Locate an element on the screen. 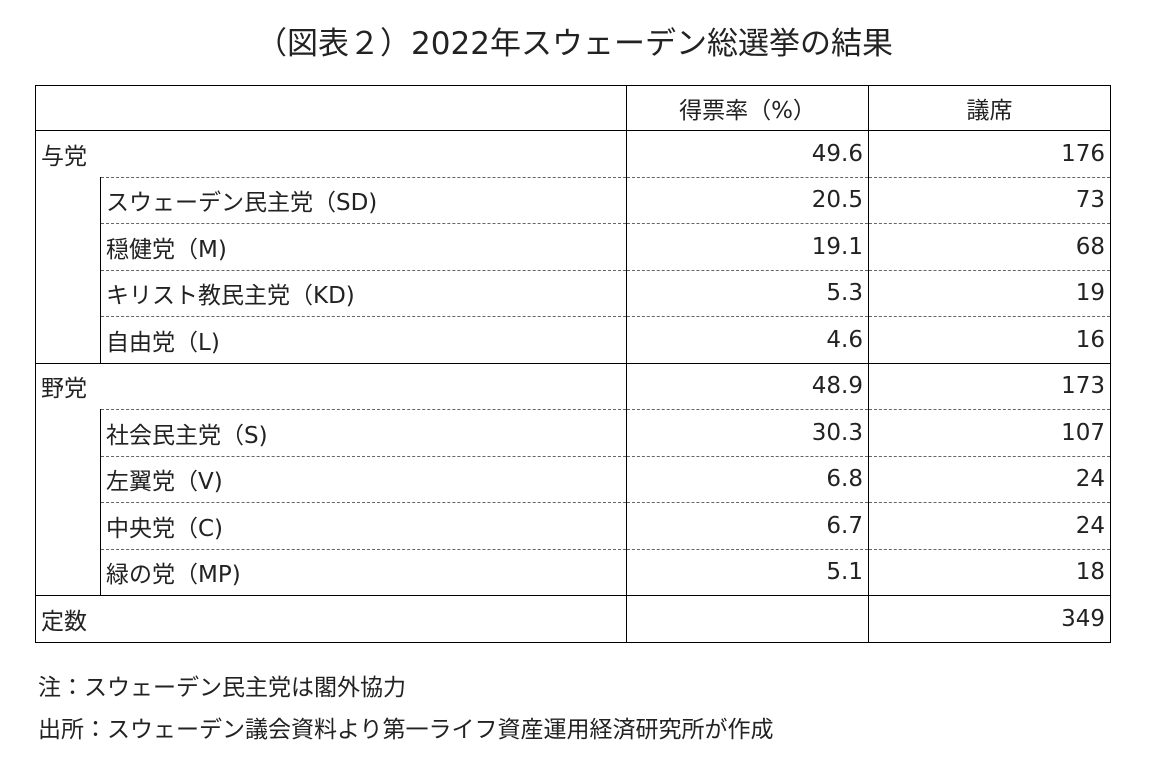 Image resolution: width=1149 pixels, height=766 pixels. party-row: 社会民主党（S) 30.3 107 is located at coordinates (573, 432).